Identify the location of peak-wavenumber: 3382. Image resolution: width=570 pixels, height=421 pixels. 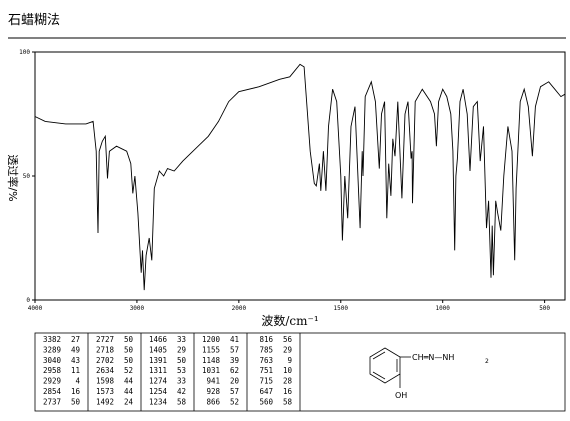
(52, 339).